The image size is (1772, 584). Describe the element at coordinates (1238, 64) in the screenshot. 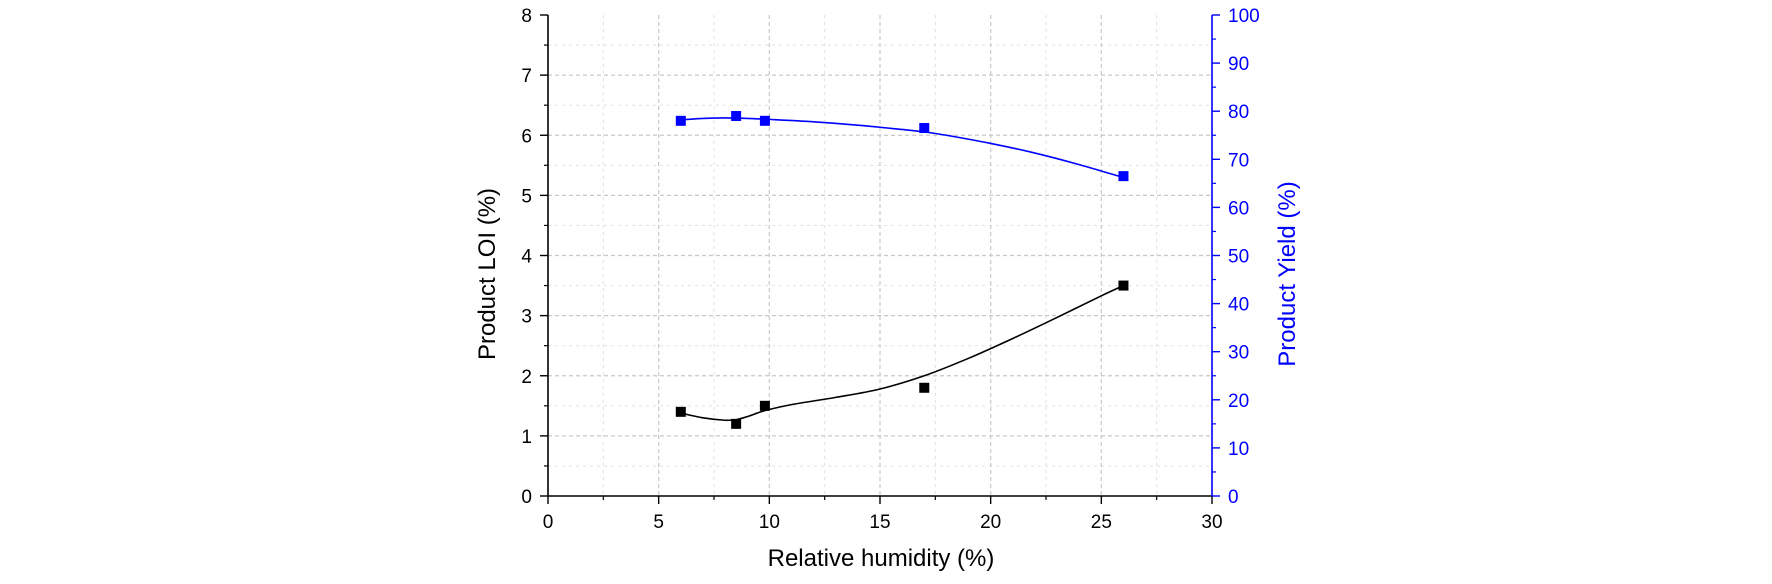

I see `y2-tick-label: 90` at that location.